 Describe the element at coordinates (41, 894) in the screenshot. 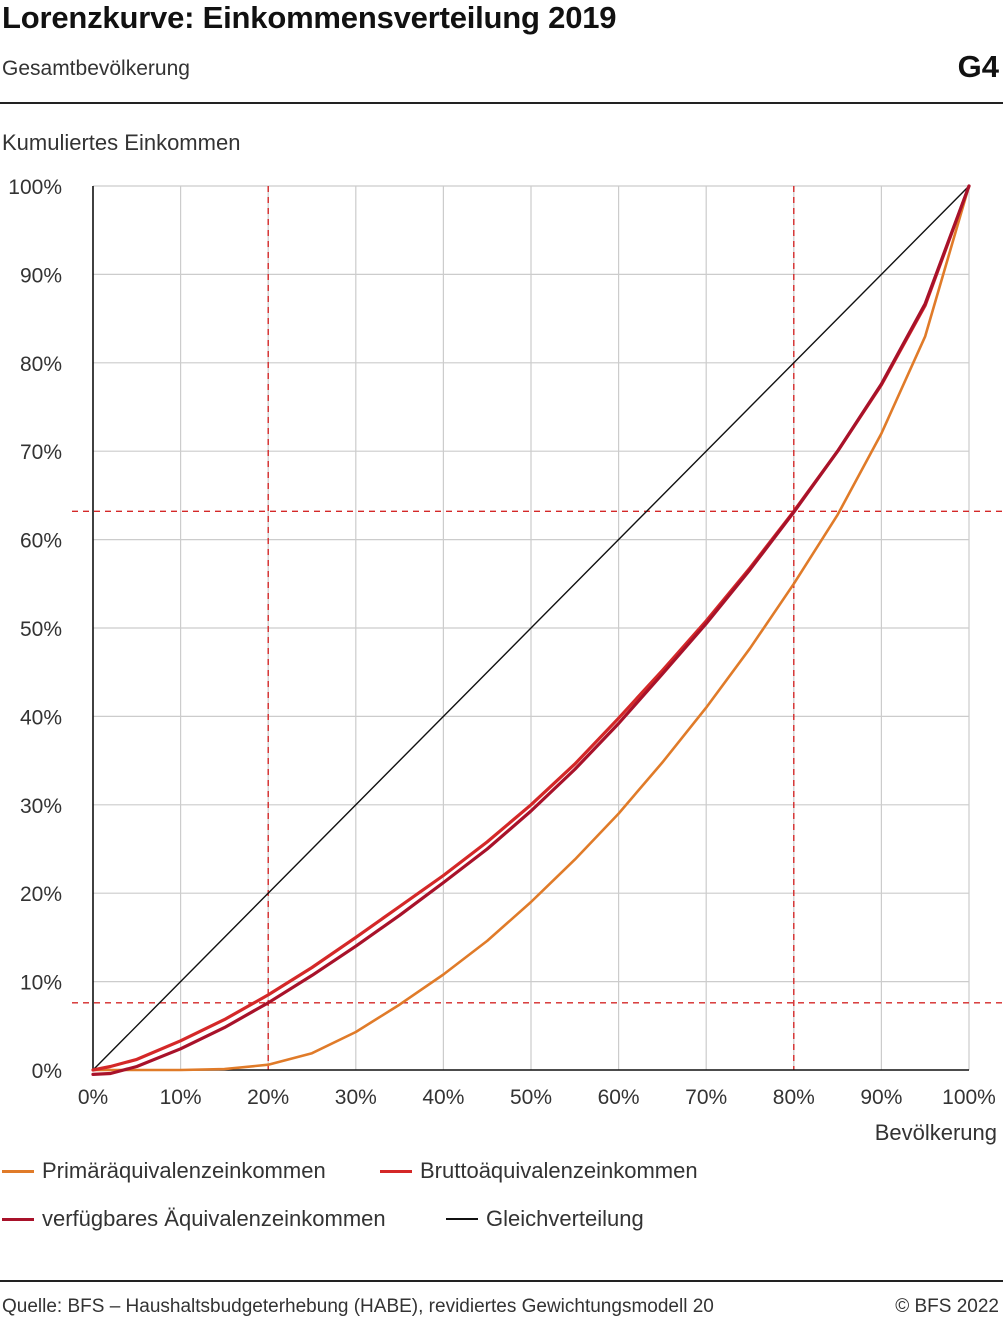

I see `y-tick-label: 20%` at that location.